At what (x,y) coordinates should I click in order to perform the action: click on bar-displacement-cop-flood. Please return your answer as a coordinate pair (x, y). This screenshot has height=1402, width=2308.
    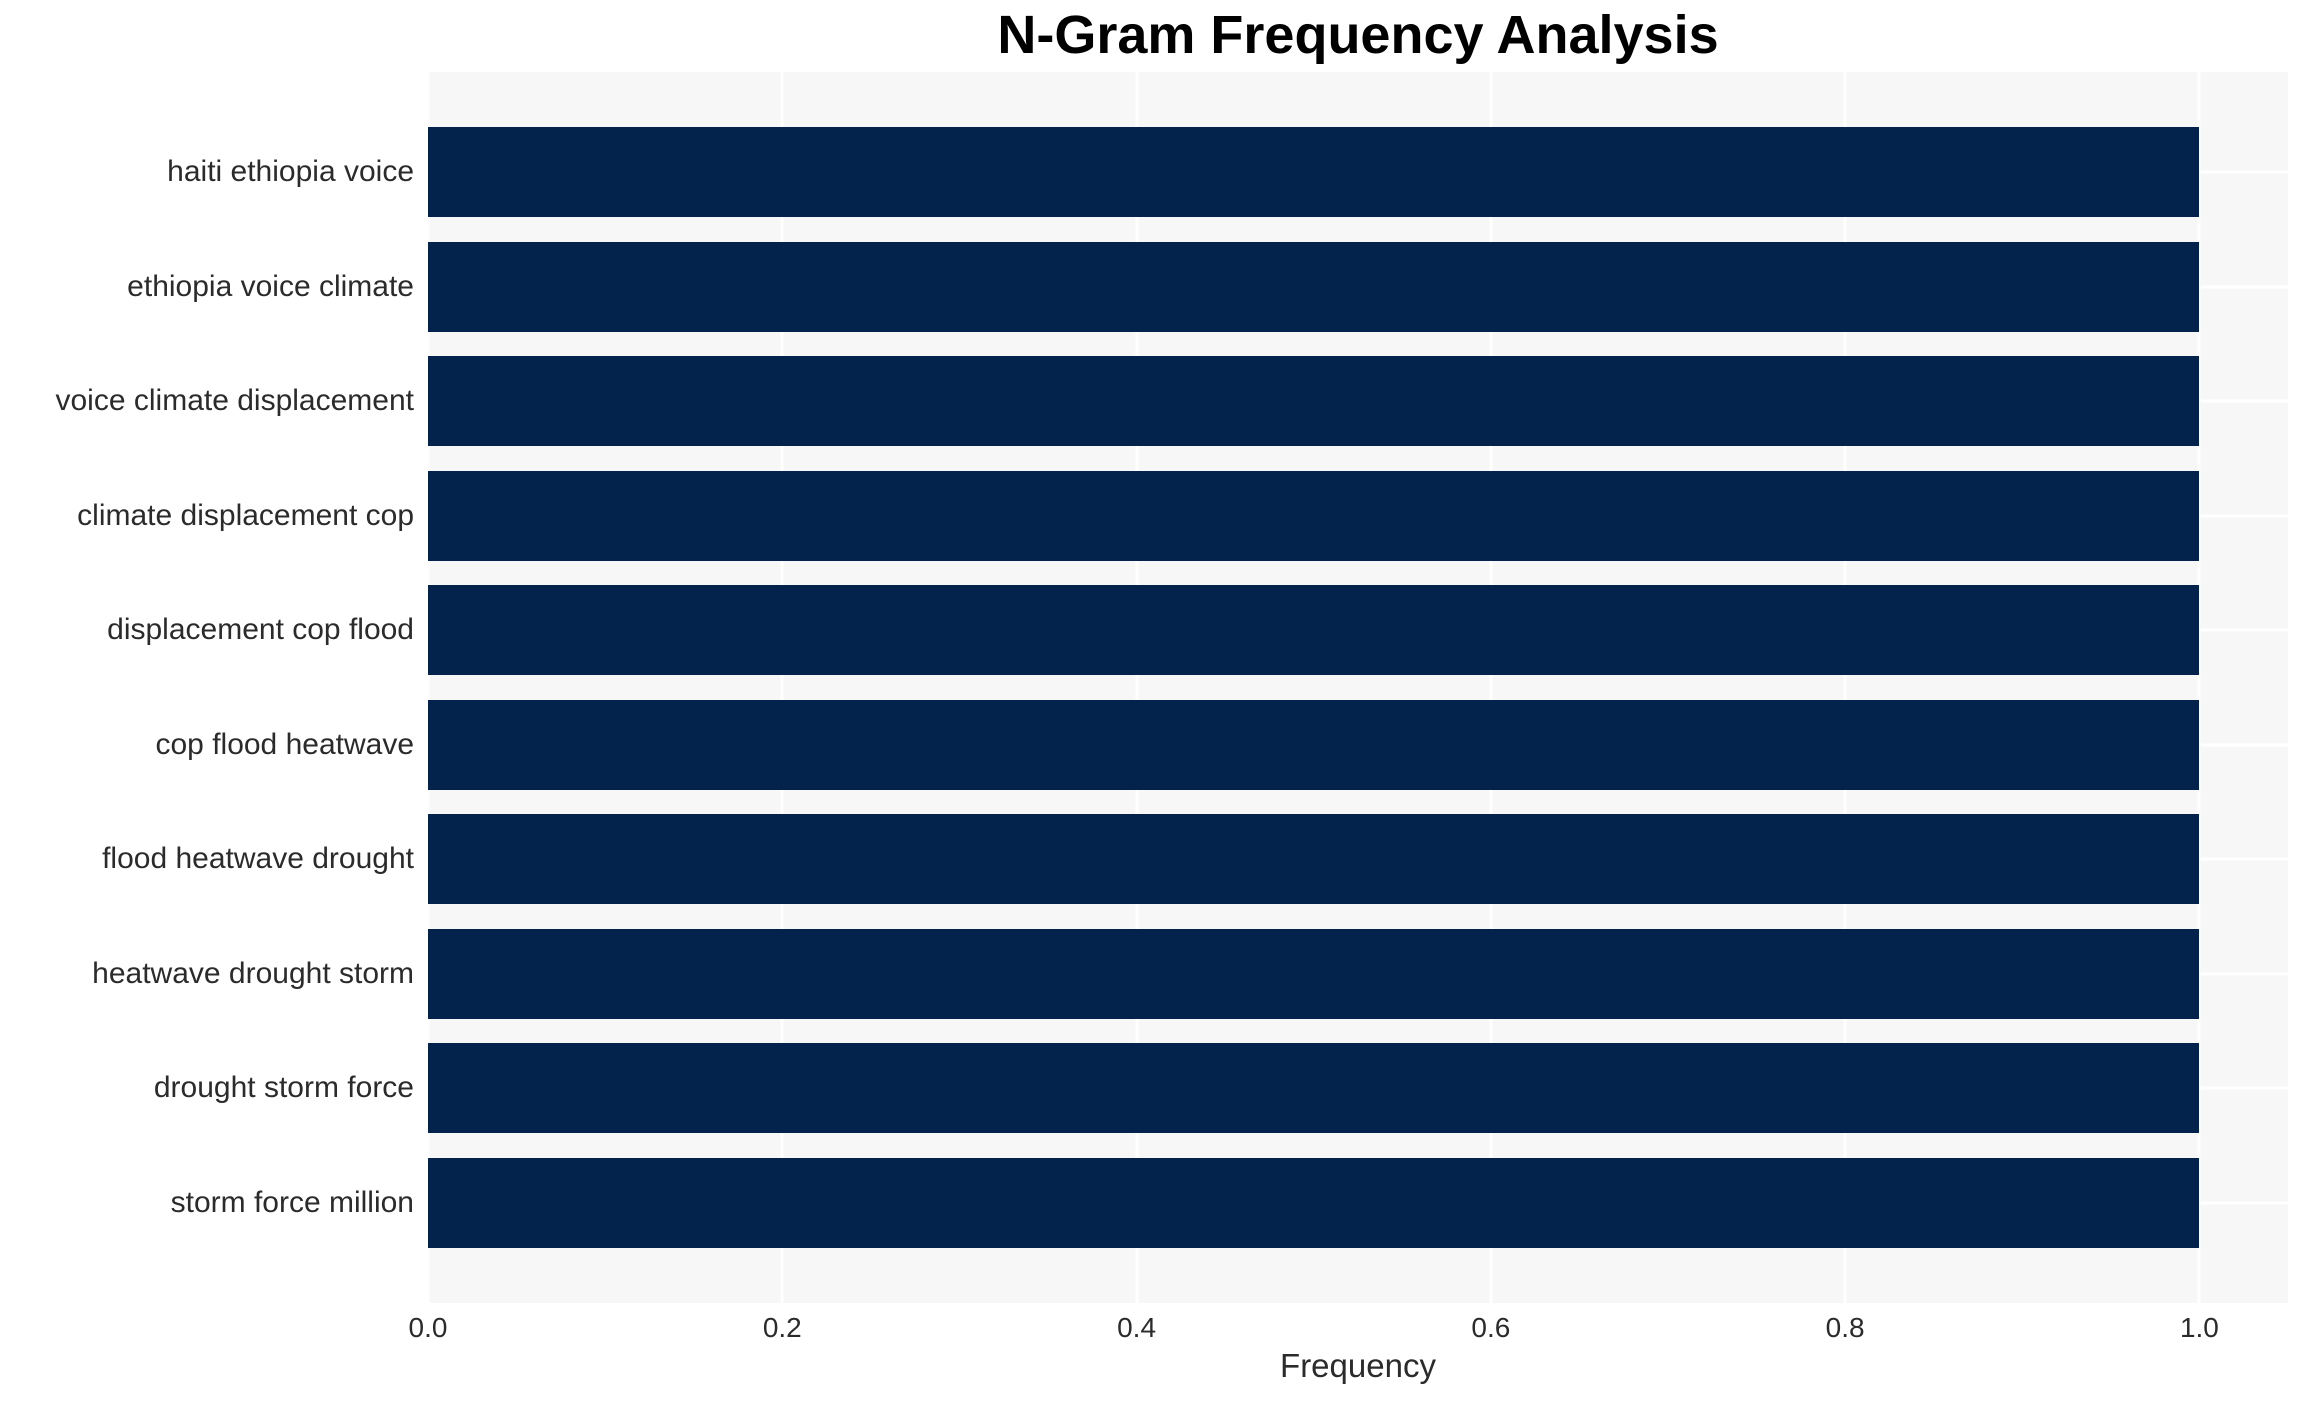
    Looking at the image, I should click on (1314, 630).